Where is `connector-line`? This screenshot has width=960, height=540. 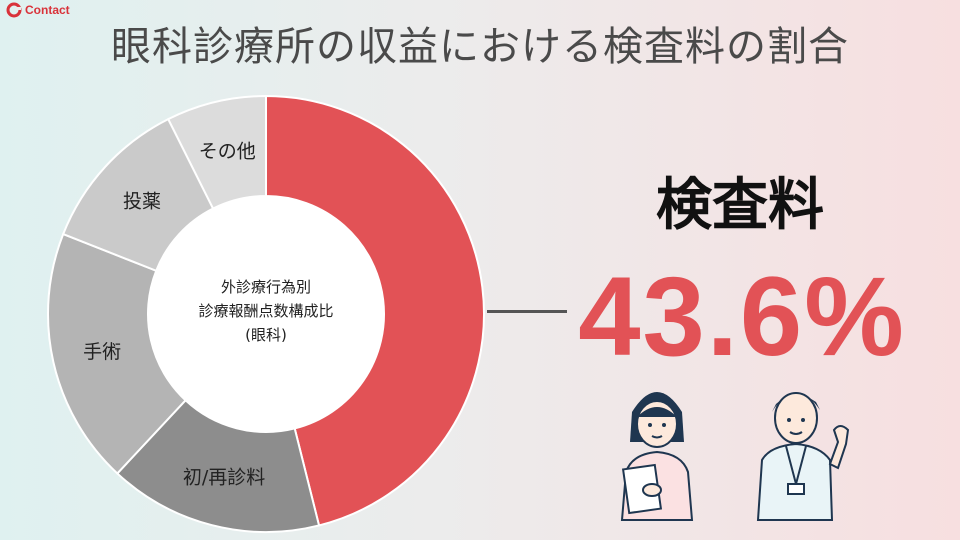 connector-line is located at coordinates (527, 311).